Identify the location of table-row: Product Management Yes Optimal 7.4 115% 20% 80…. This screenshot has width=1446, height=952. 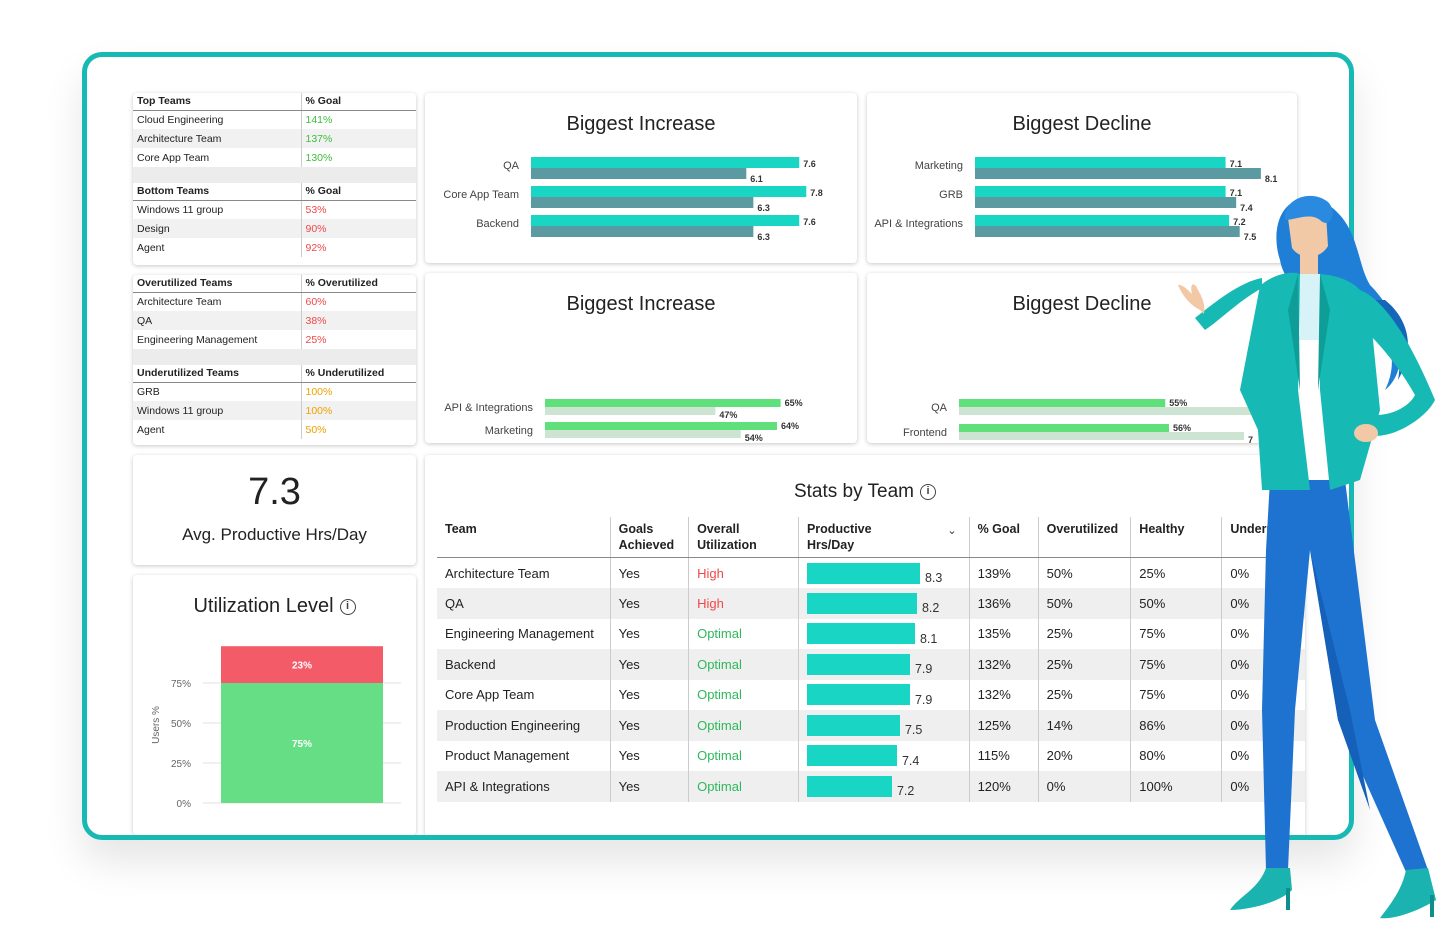
(871, 755).